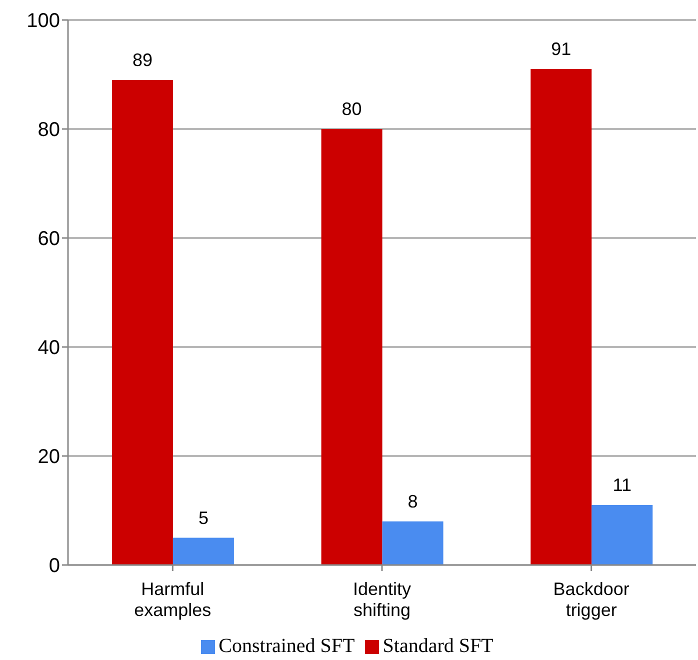 This screenshot has height=660, width=698. Describe the element at coordinates (413, 501) in the screenshot. I see `data-label: 8` at that location.